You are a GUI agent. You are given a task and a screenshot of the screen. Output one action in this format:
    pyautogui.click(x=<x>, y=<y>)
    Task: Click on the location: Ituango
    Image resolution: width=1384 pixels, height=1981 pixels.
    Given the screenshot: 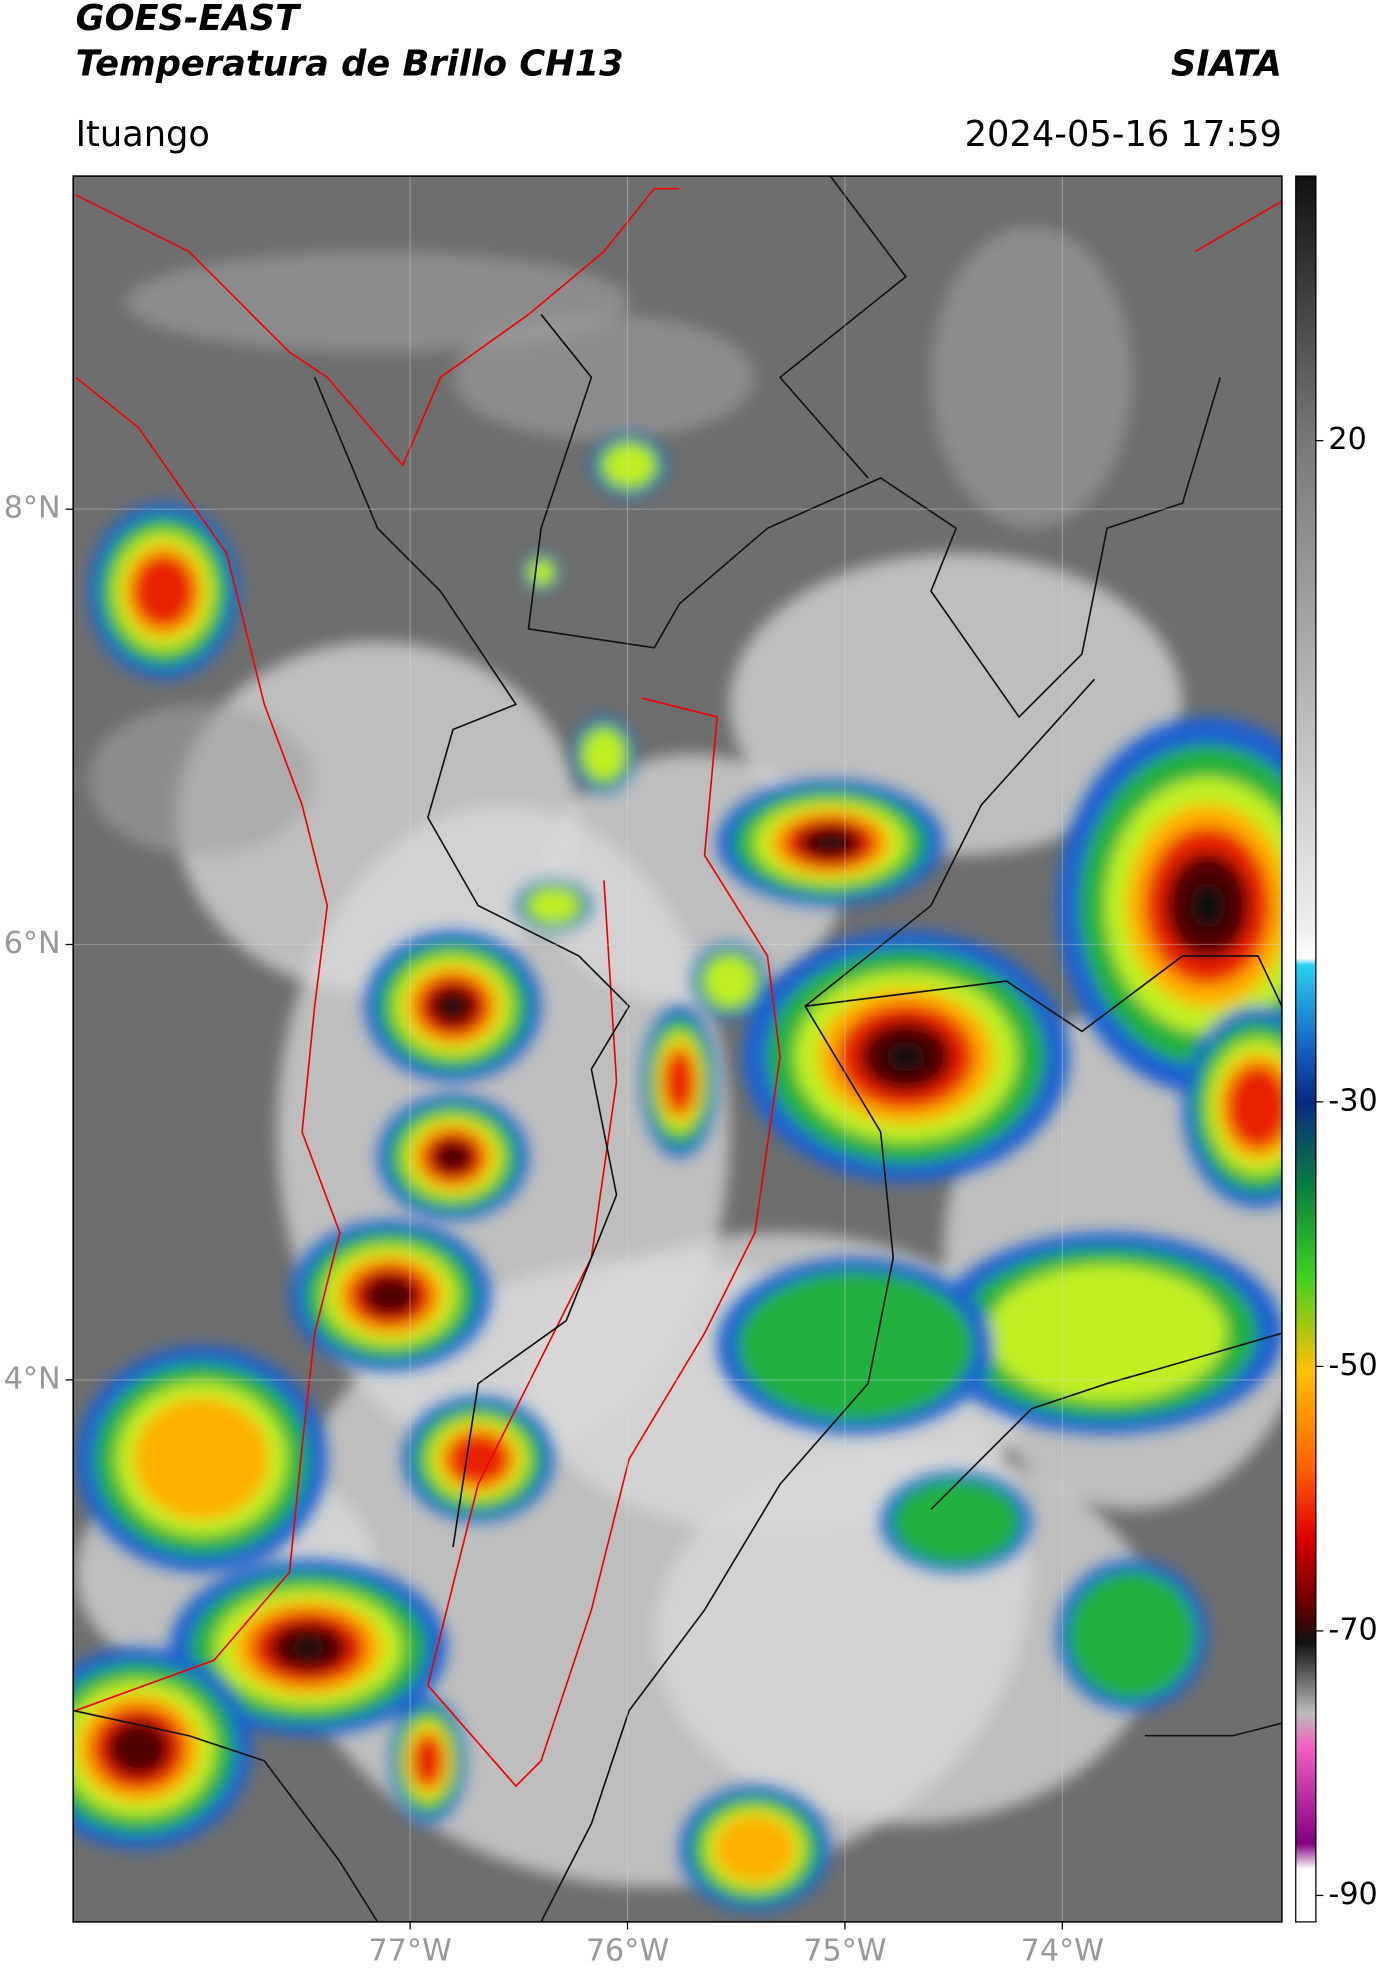 What is the action you would take?
    pyautogui.click(x=143, y=134)
    